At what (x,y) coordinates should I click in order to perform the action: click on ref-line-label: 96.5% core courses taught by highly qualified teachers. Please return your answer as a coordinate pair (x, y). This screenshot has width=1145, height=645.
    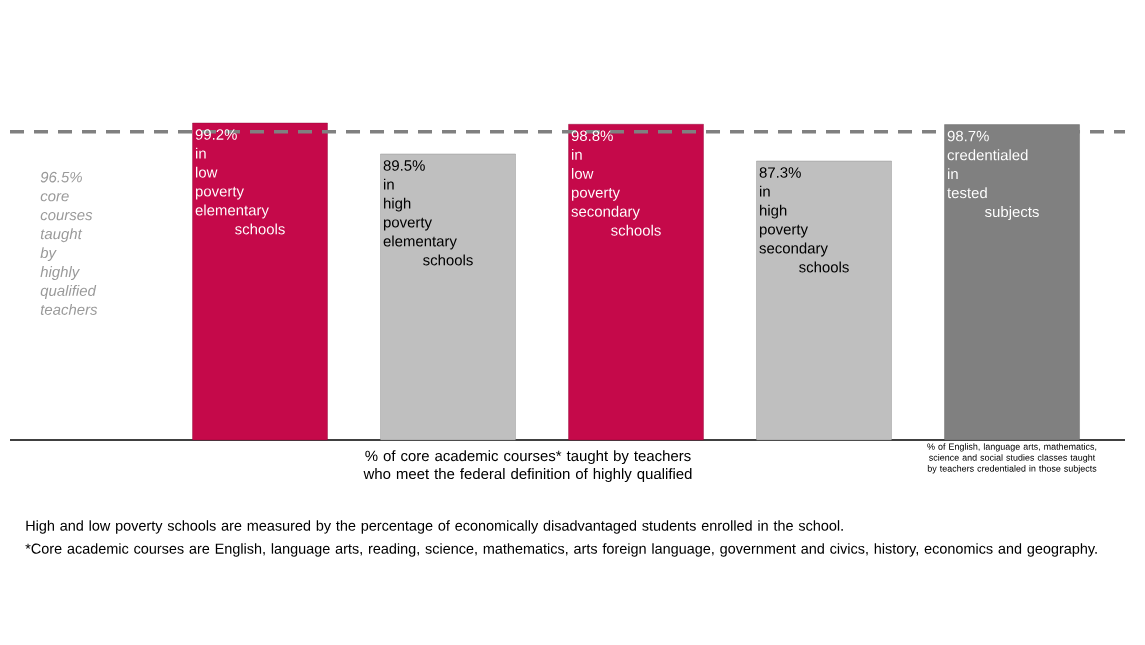
    Looking at the image, I should click on (69, 243).